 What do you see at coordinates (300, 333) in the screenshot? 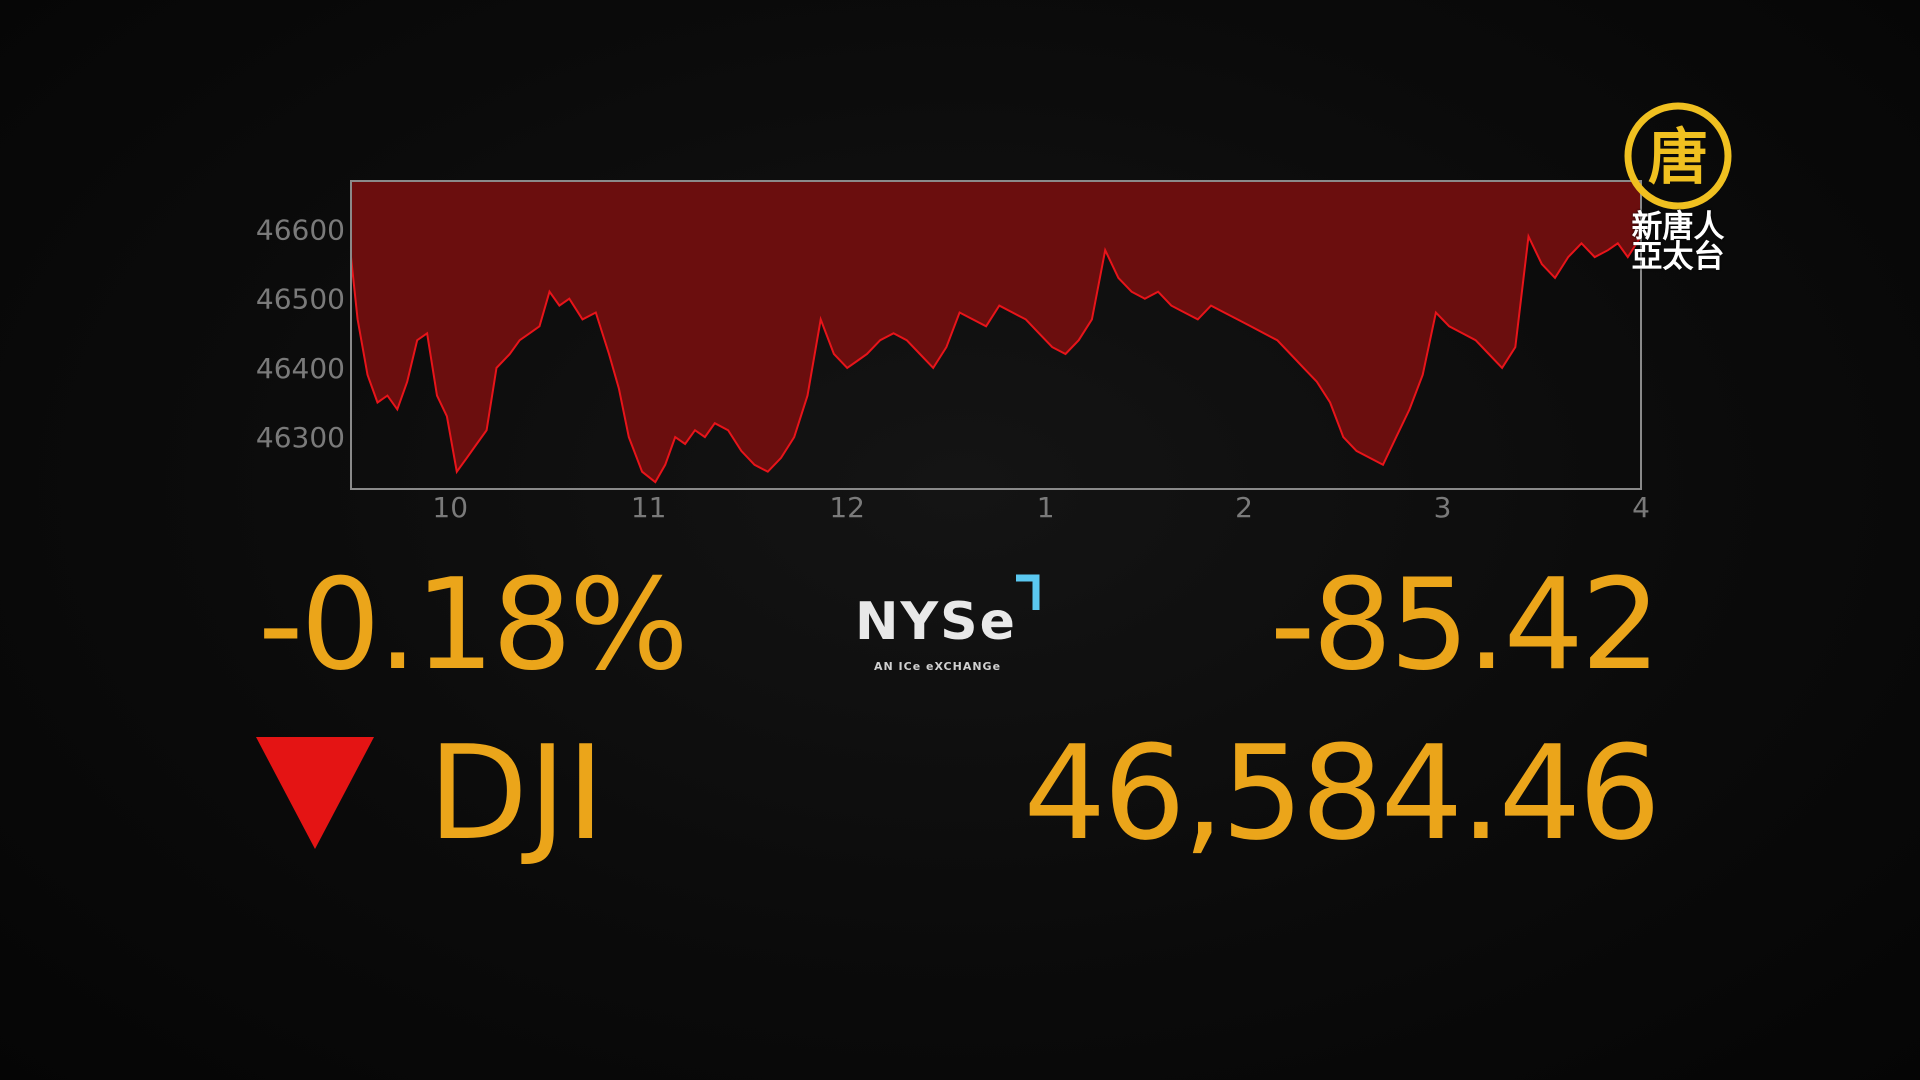
I see `y-axis-ticks: 46600 46500 46400 46300` at bounding box center [300, 333].